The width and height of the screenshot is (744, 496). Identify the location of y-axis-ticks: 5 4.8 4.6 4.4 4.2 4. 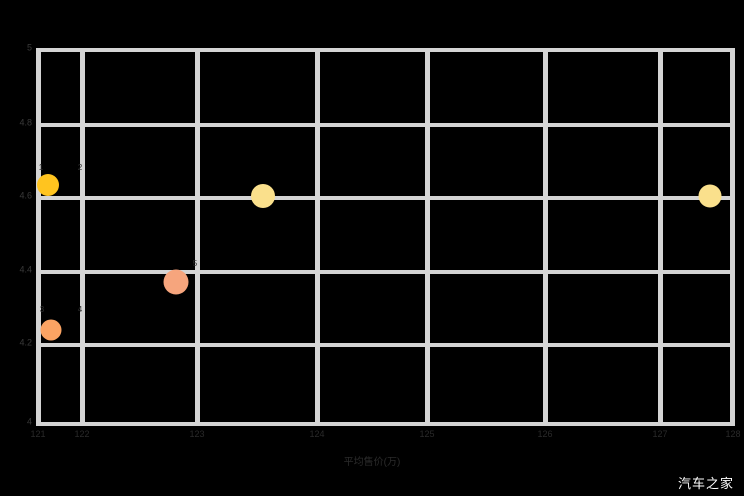
(16, 248).